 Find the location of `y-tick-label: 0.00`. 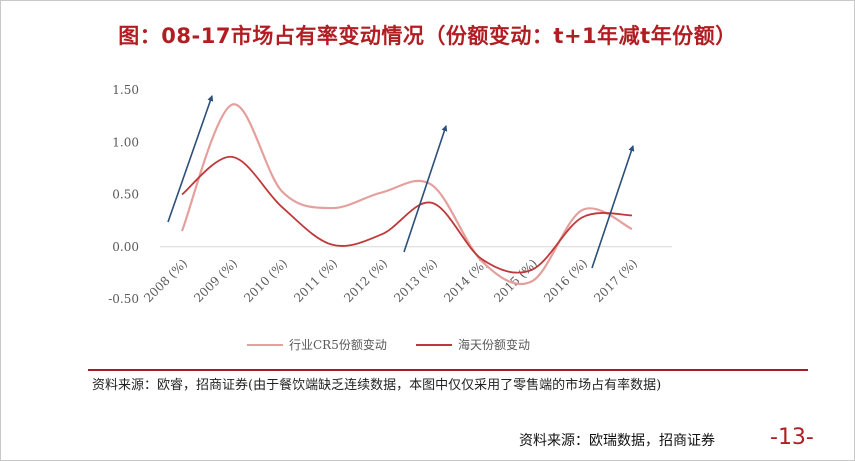

y-tick-label: 0.00 is located at coordinates (125, 247).